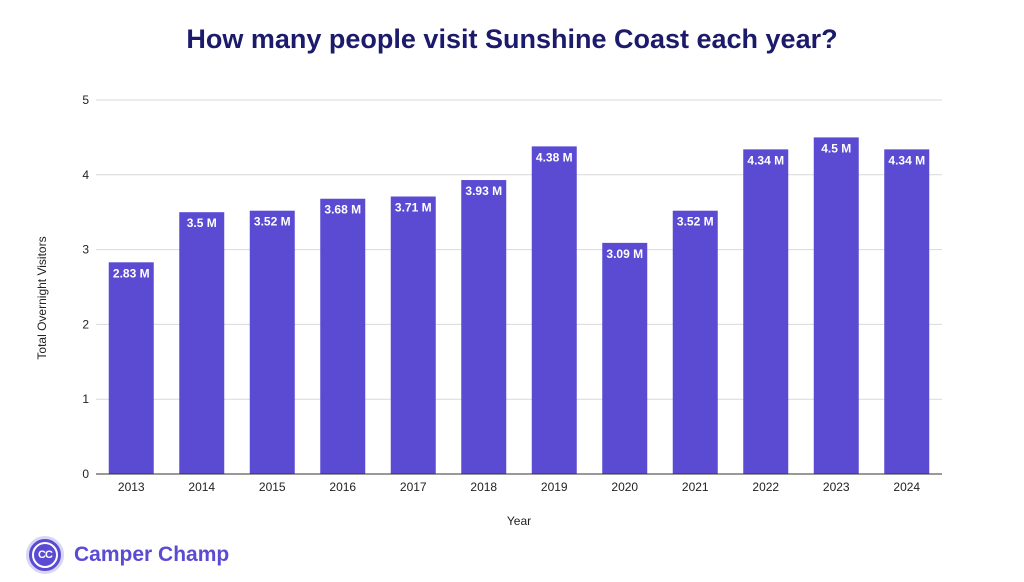 The height and width of the screenshot is (582, 1024). I want to click on bar-value-label: 3.09 M, so click(624, 254).